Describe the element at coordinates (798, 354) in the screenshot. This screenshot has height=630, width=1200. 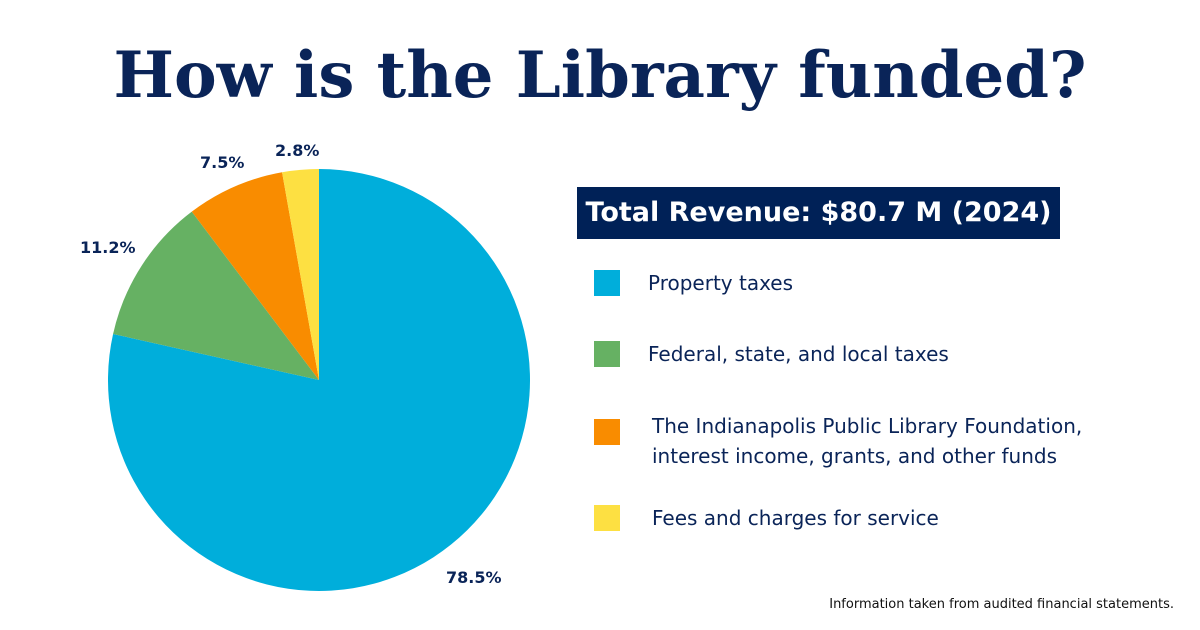
I see `legend-label: Federal, state, and local taxes` at that location.